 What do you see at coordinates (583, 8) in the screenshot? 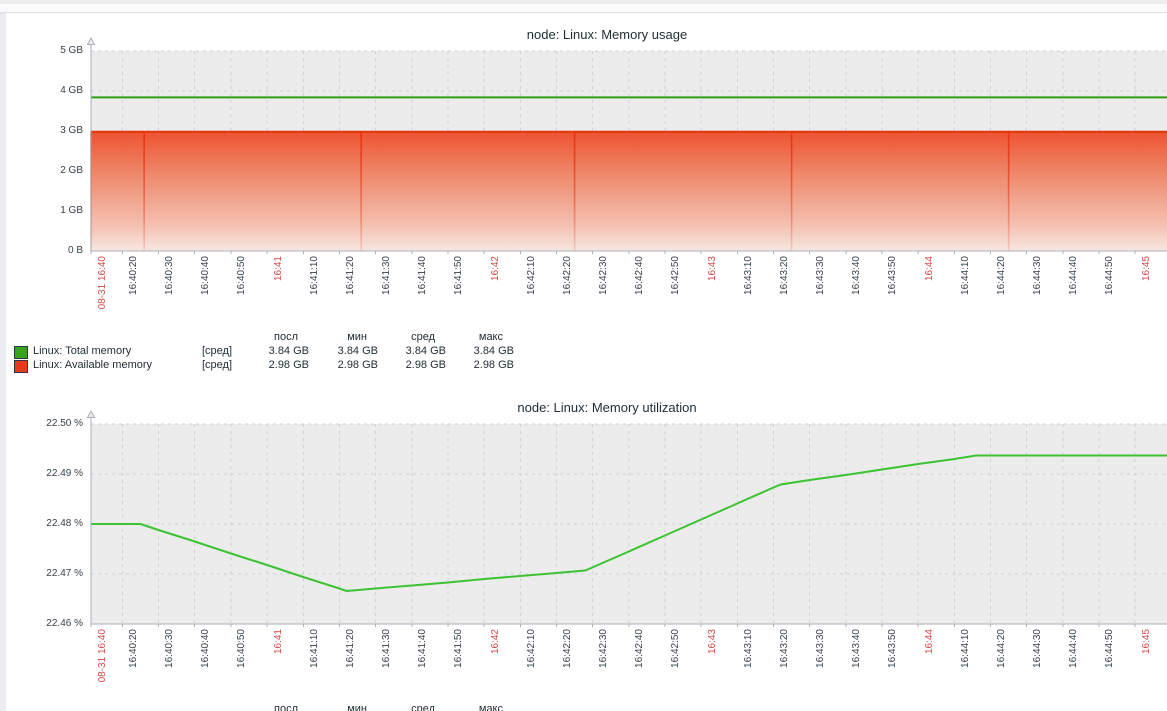
I see `top-strip-lower` at bounding box center [583, 8].